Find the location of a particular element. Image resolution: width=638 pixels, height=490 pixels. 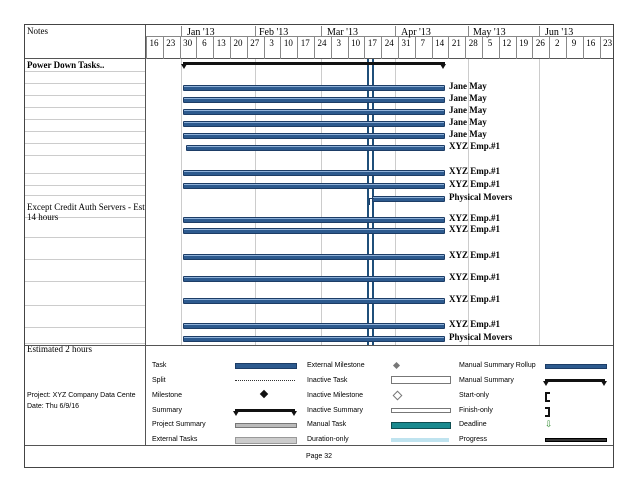

legend-divider is located at coordinates (145, 395).